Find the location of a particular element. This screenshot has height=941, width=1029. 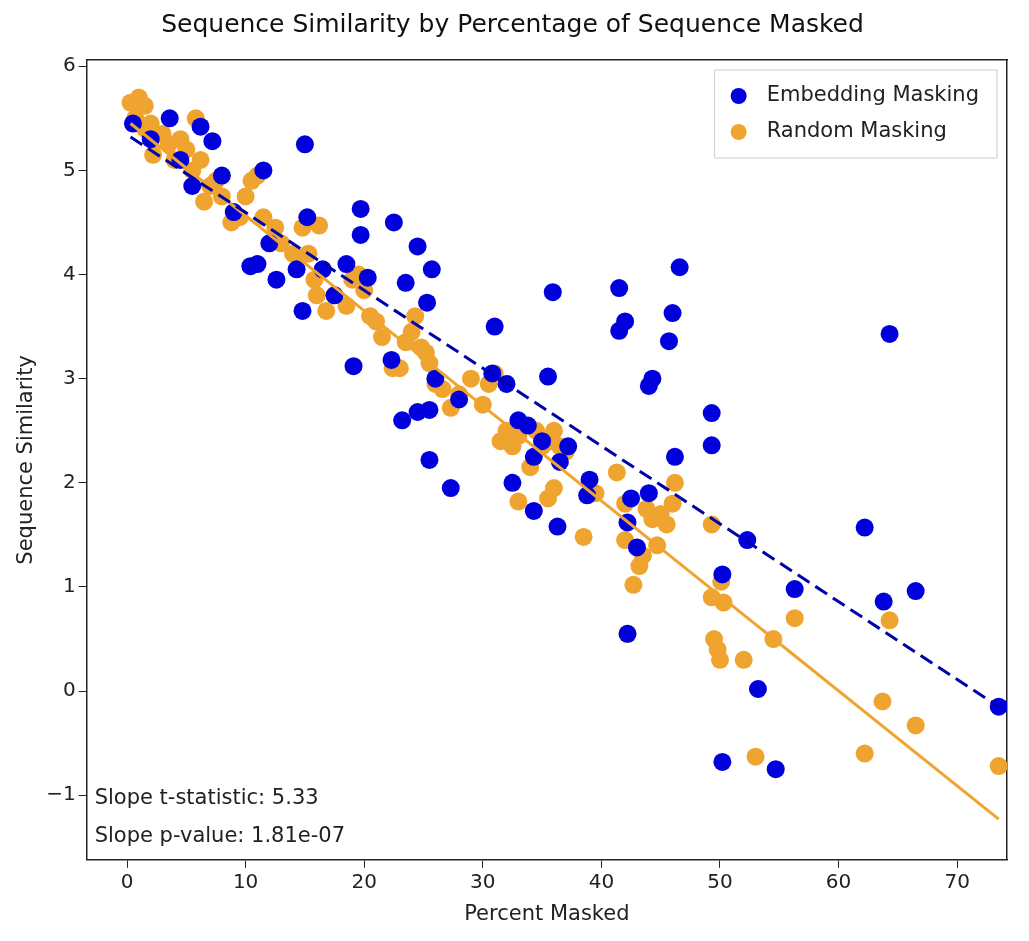

x-axis-title: Percent Masked is located at coordinates (547, 912).